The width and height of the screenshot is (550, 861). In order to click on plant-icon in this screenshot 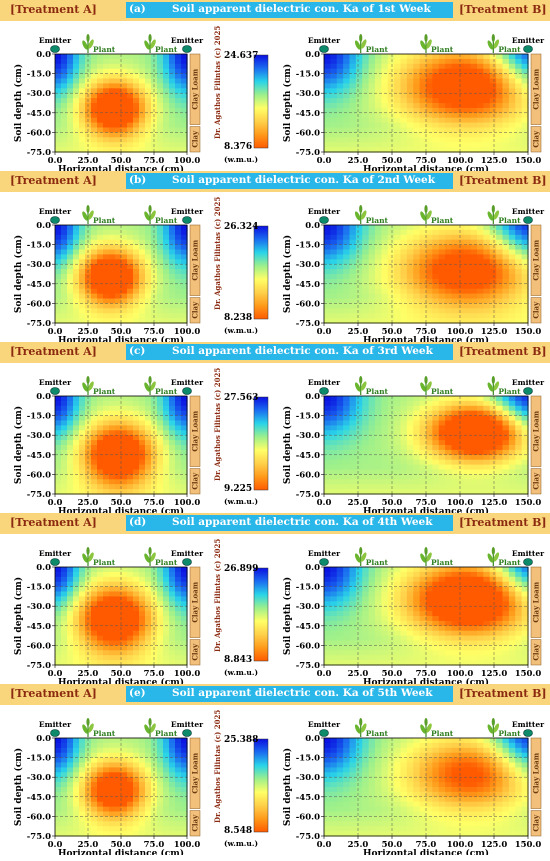, I will do `click(426, 43)`.